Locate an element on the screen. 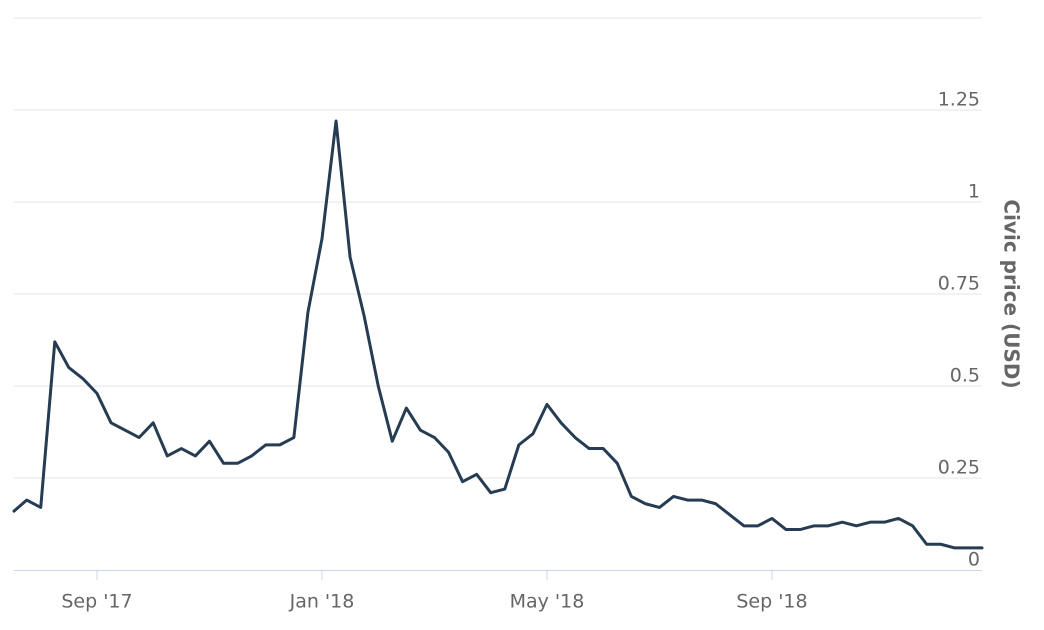 The image size is (1044, 630). y-tick-label: 1.25 is located at coordinates (959, 100).